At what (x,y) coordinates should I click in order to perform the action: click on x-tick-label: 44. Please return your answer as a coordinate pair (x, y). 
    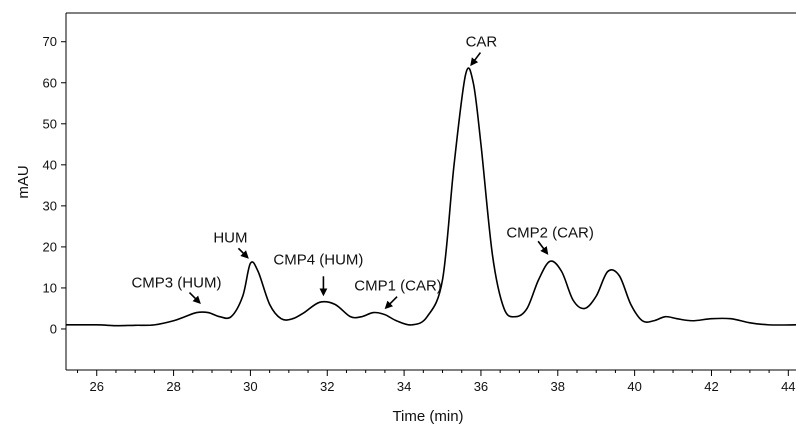
    Looking at the image, I should click on (788, 386).